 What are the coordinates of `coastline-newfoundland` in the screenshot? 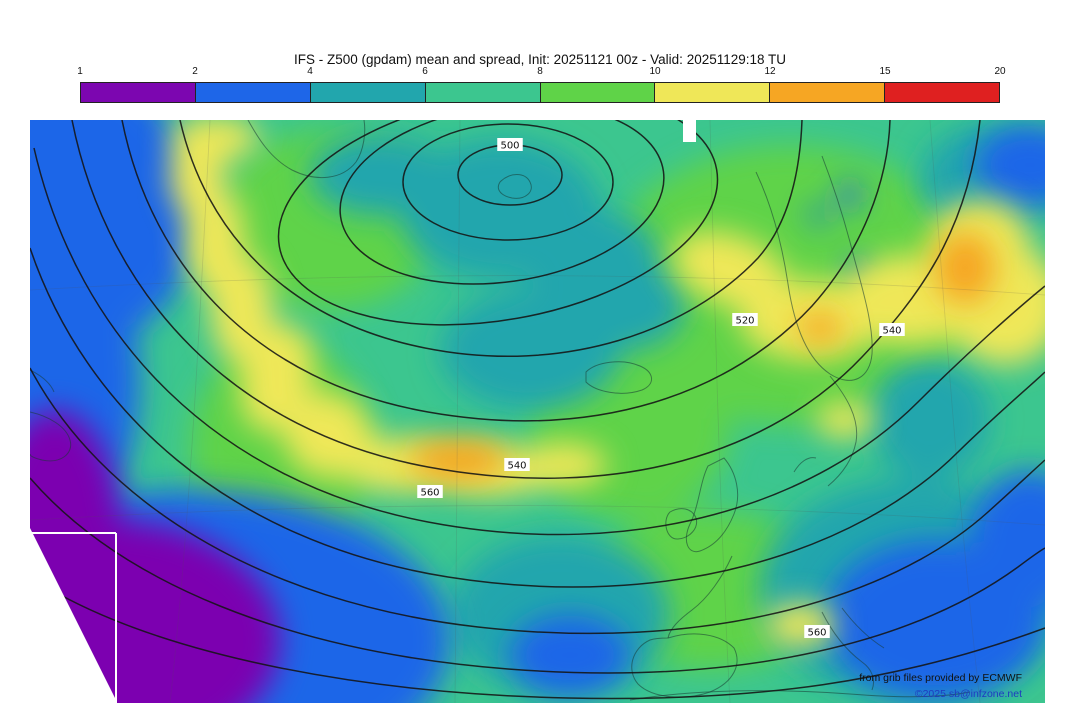 It's located at (50, 436).